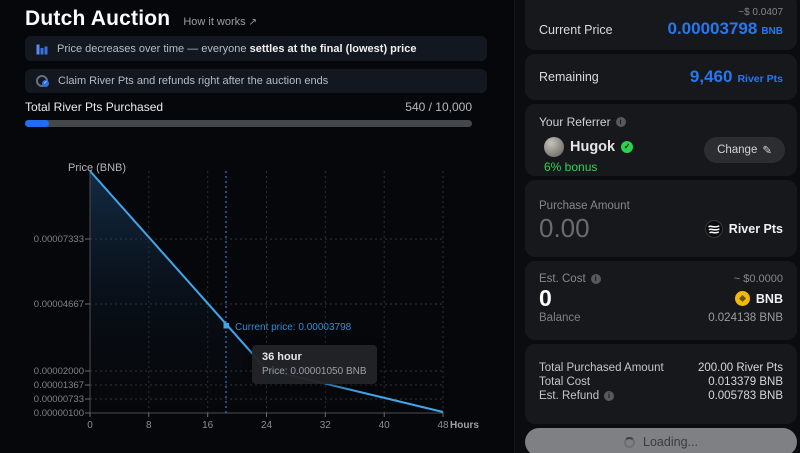 Image resolution: width=800 pixels, height=453 pixels. What do you see at coordinates (577, 396) in the screenshot?
I see `est-refund-label: Est. Refund` at bounding box center [577, 396].